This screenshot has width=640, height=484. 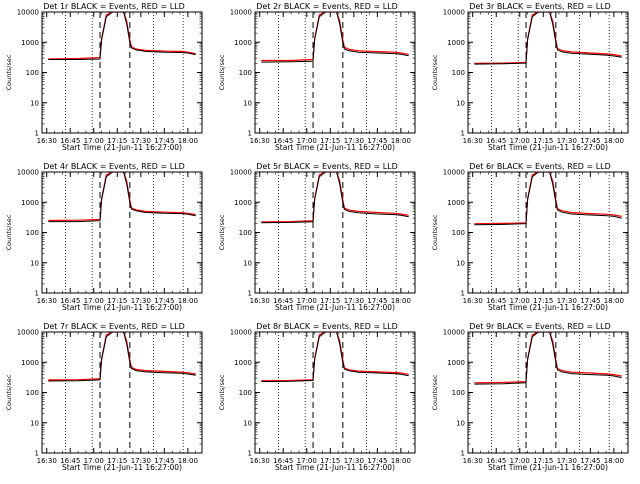 What do you see at coordinates (540, 326) in the screenshot?
I see `chart-title: Det 9r BLACK = Events, RED = LLD` at bounding box center [540, 326].